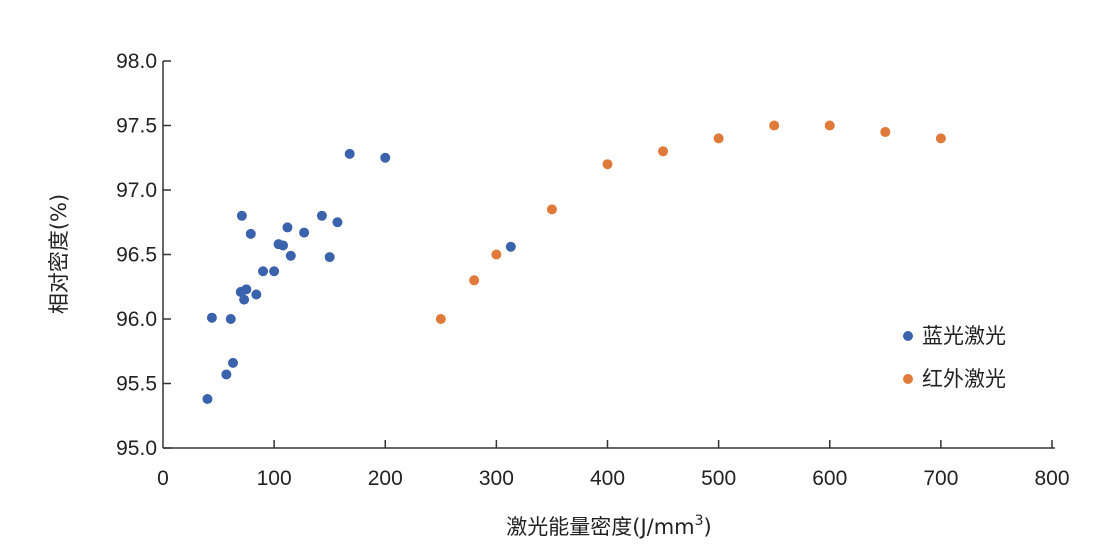  I want to click on legend-label-orange: 红外激光, so click(964, 379).